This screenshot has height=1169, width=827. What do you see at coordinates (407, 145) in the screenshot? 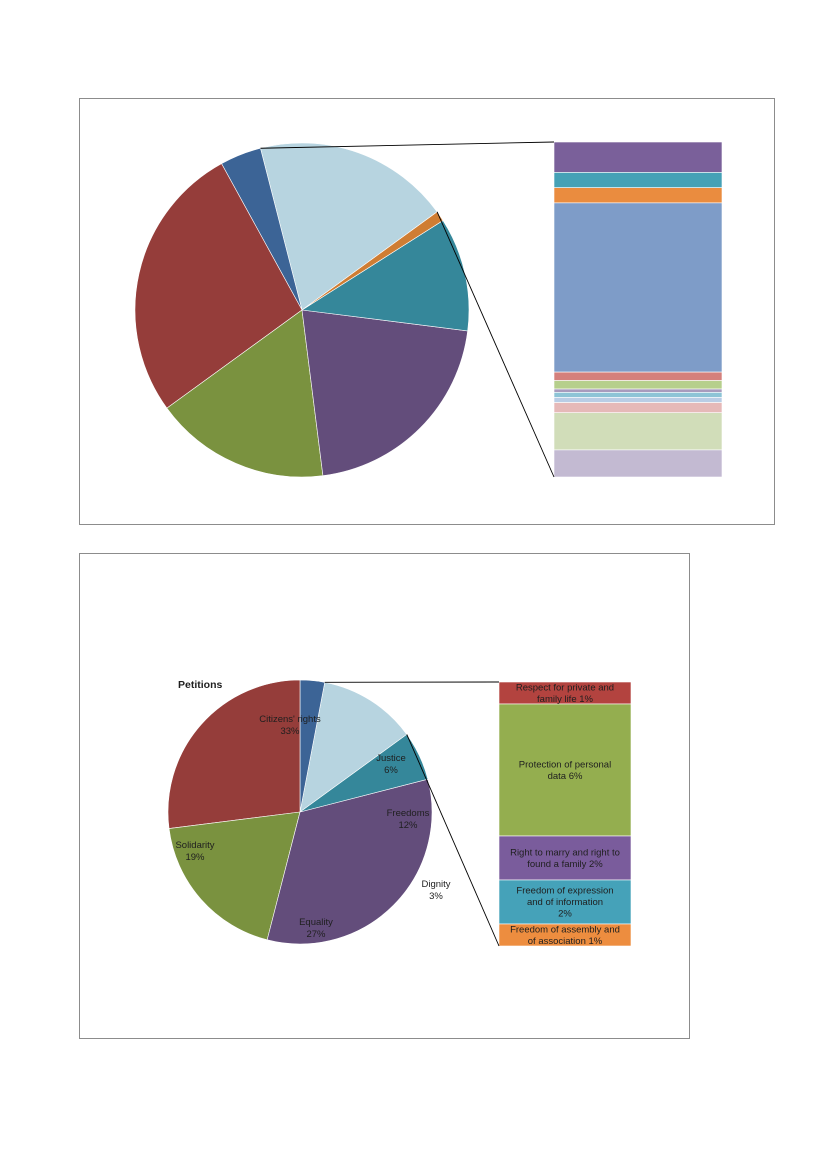
I see `connector-line-top` at bounding box center [407, 145].